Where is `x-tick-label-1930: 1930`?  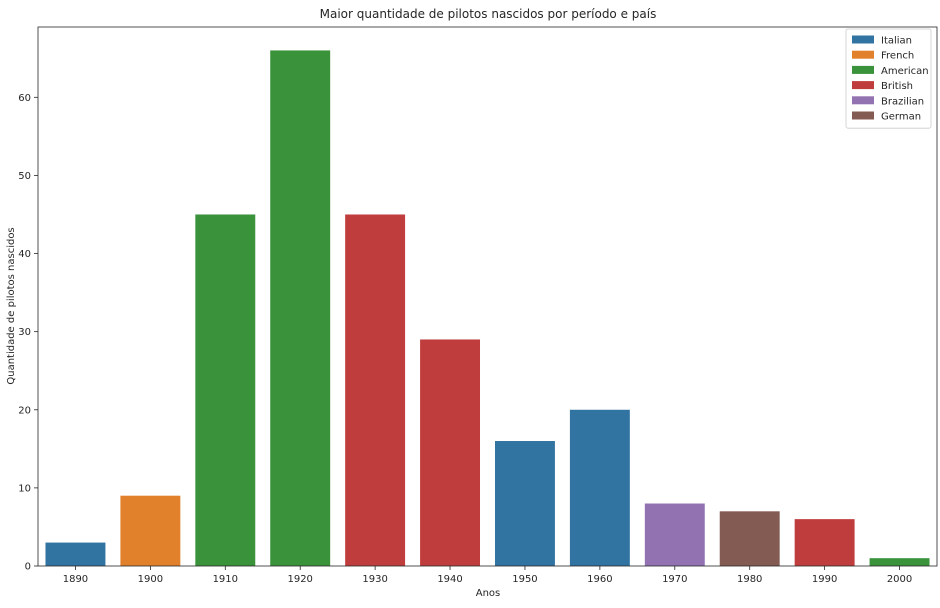
x-tick-label-1930: 1930 is located at coordinates (374, 579).